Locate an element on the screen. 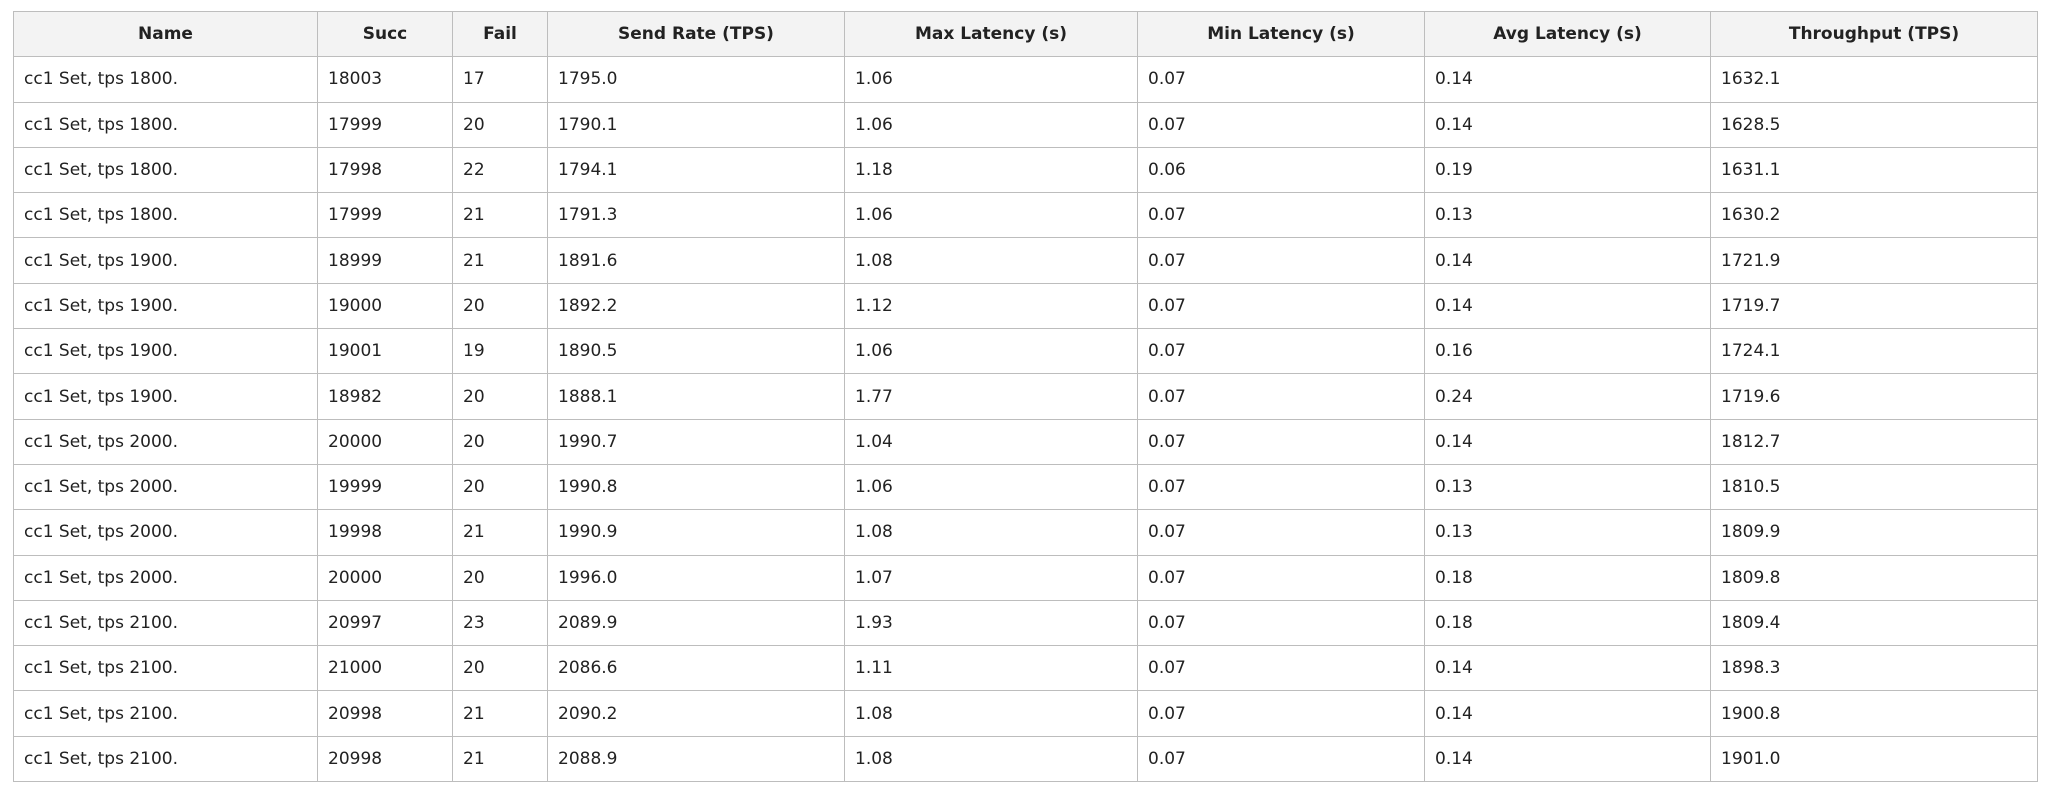 Image resolution: width=2048 pixels, height=808 pixels. cell-throughput: 1809.4 is located at coordinates (1874, 623).